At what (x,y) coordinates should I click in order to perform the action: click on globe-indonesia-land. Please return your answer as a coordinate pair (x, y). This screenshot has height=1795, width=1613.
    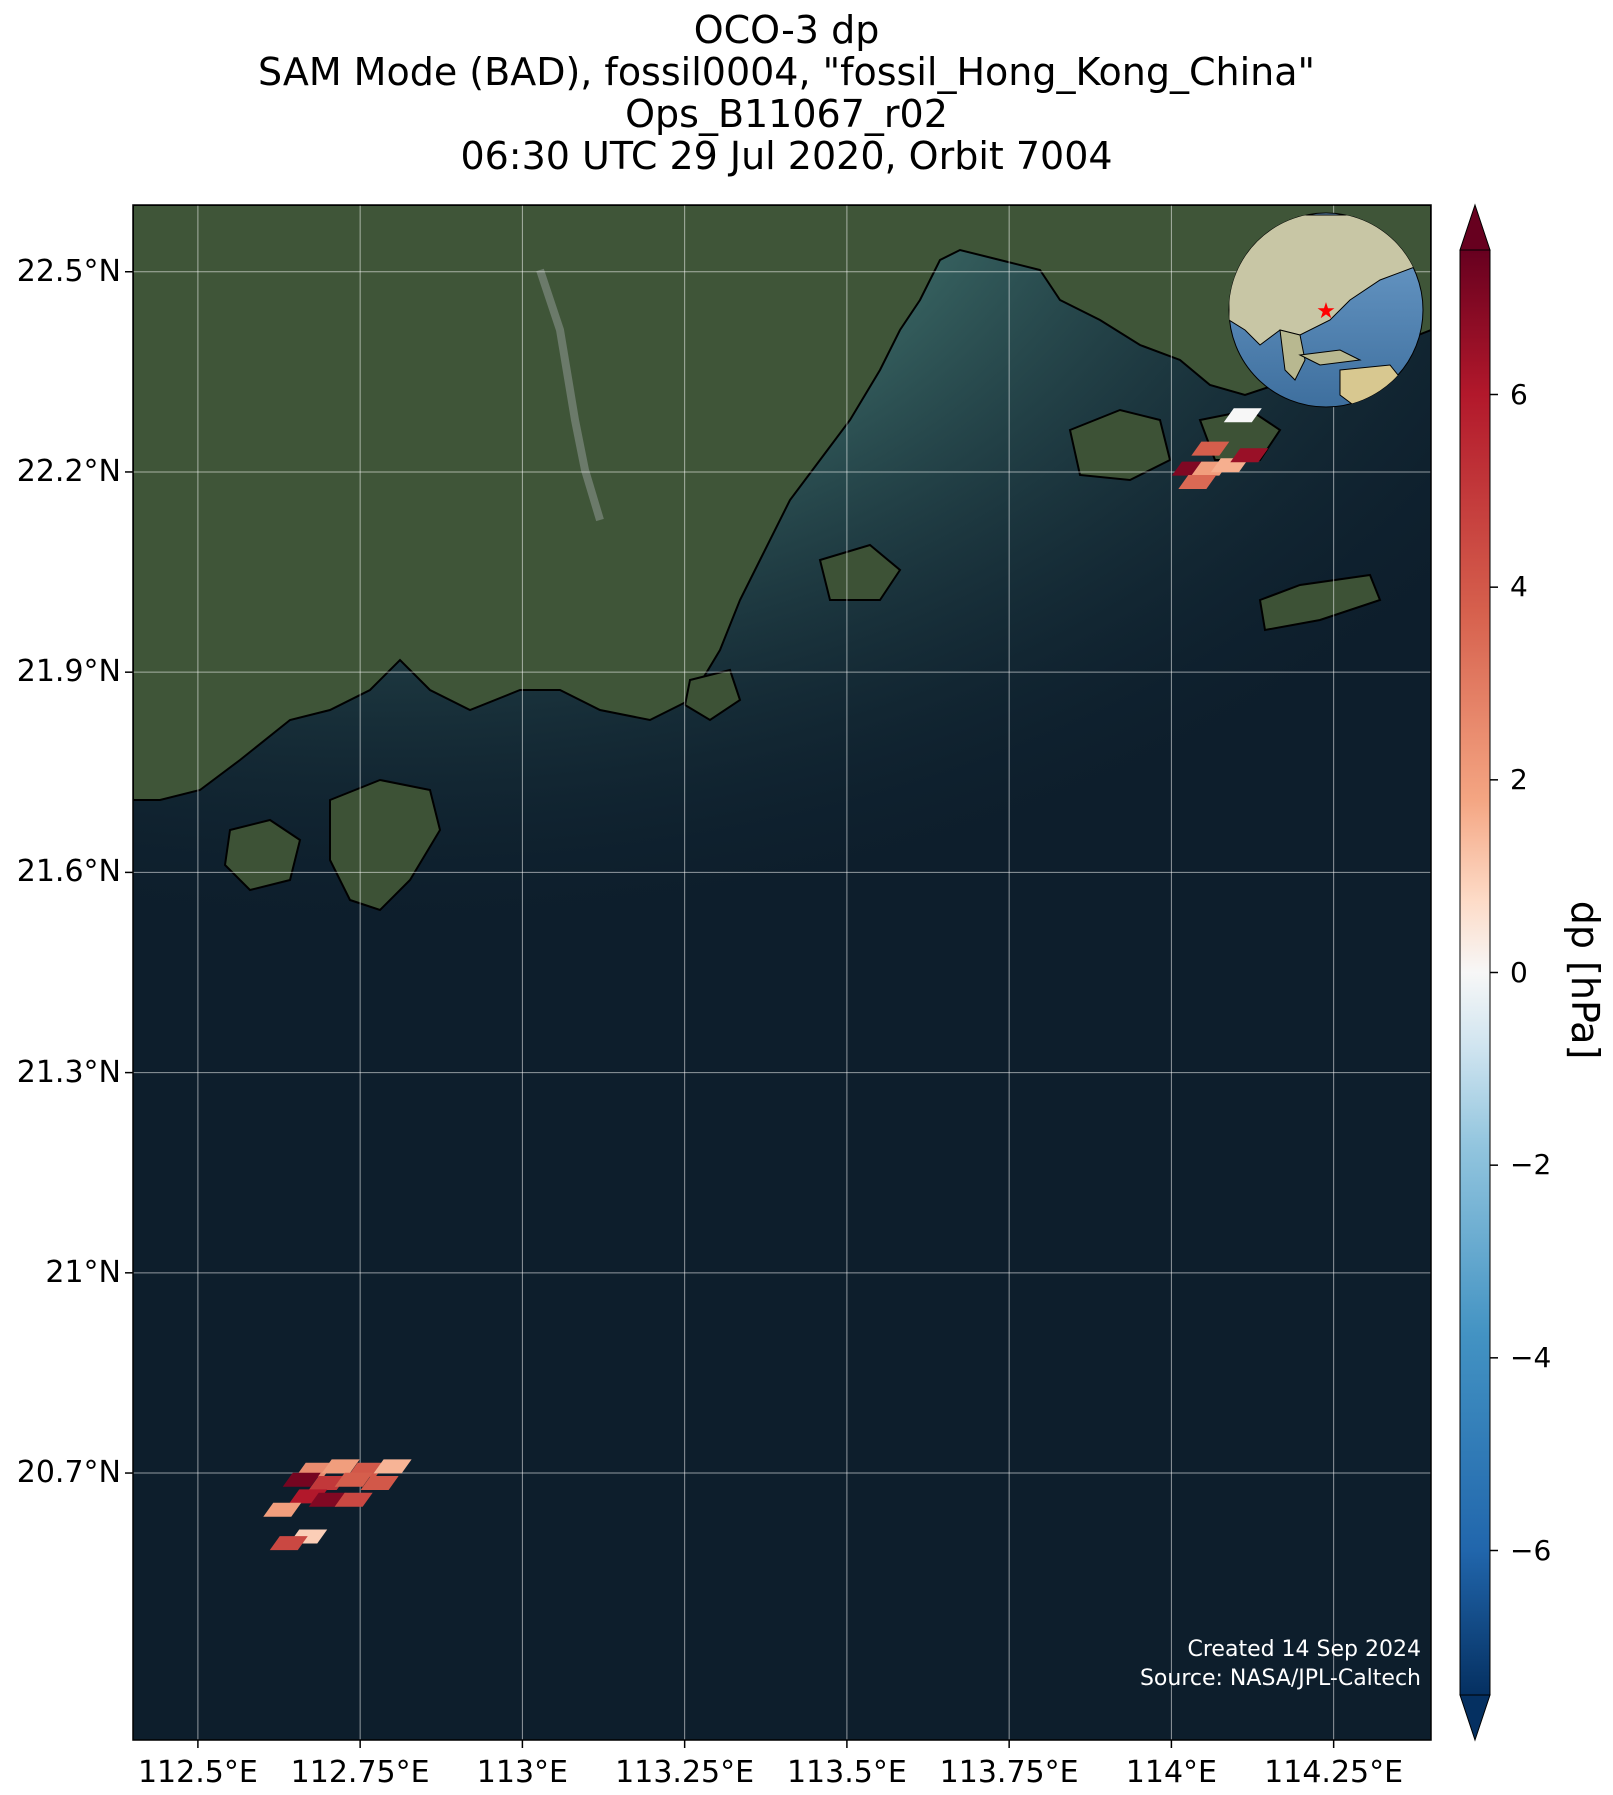
    Looking at the image, I should click on (1330, 357).